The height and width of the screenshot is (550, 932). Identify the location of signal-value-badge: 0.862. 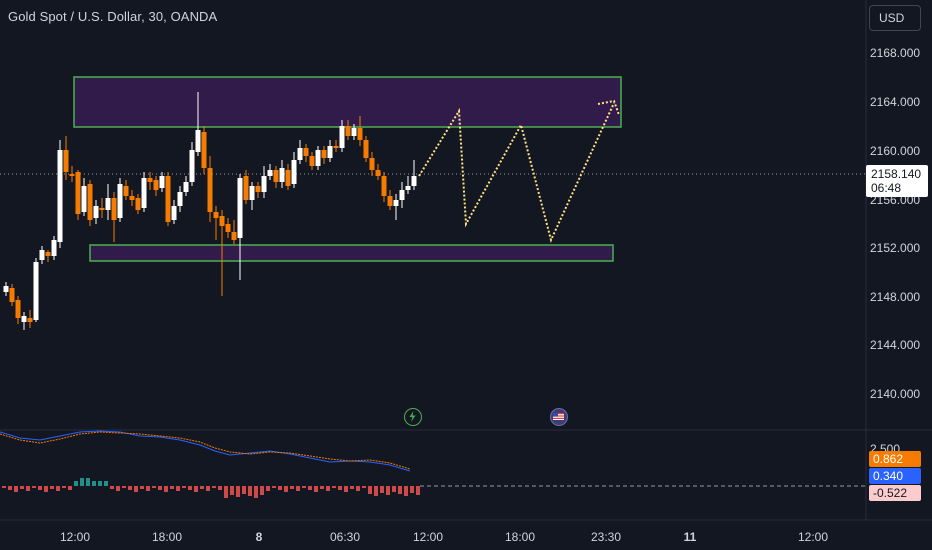
(895, 459).